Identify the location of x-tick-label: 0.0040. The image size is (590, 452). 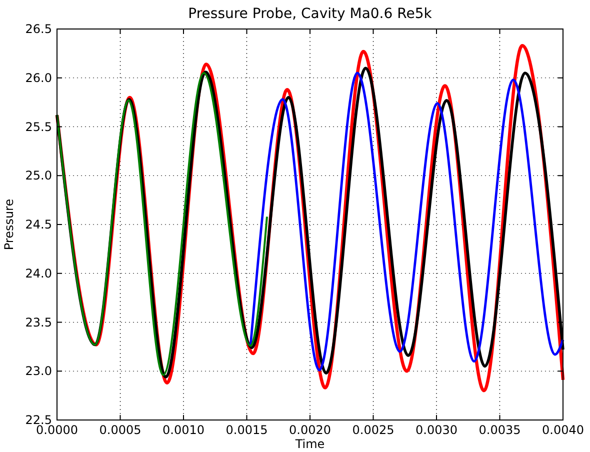
(563, 430).